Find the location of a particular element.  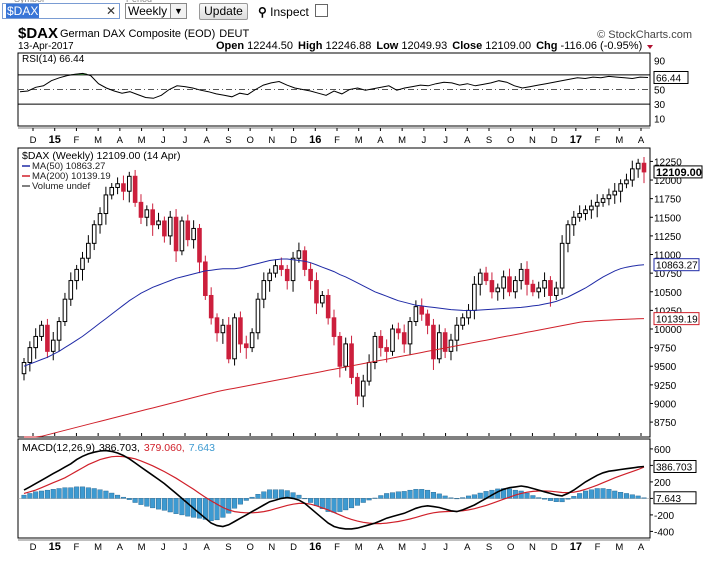

price-tick-label: 11500 is located at coordinates (668, 218).